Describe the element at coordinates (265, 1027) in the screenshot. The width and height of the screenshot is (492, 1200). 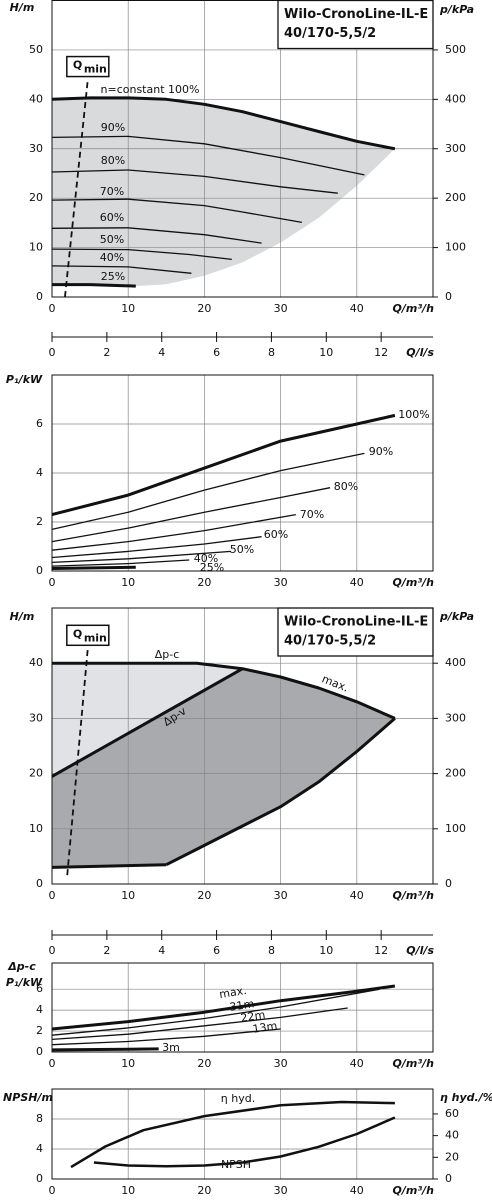
I see `curve-label: 13m` at that location.